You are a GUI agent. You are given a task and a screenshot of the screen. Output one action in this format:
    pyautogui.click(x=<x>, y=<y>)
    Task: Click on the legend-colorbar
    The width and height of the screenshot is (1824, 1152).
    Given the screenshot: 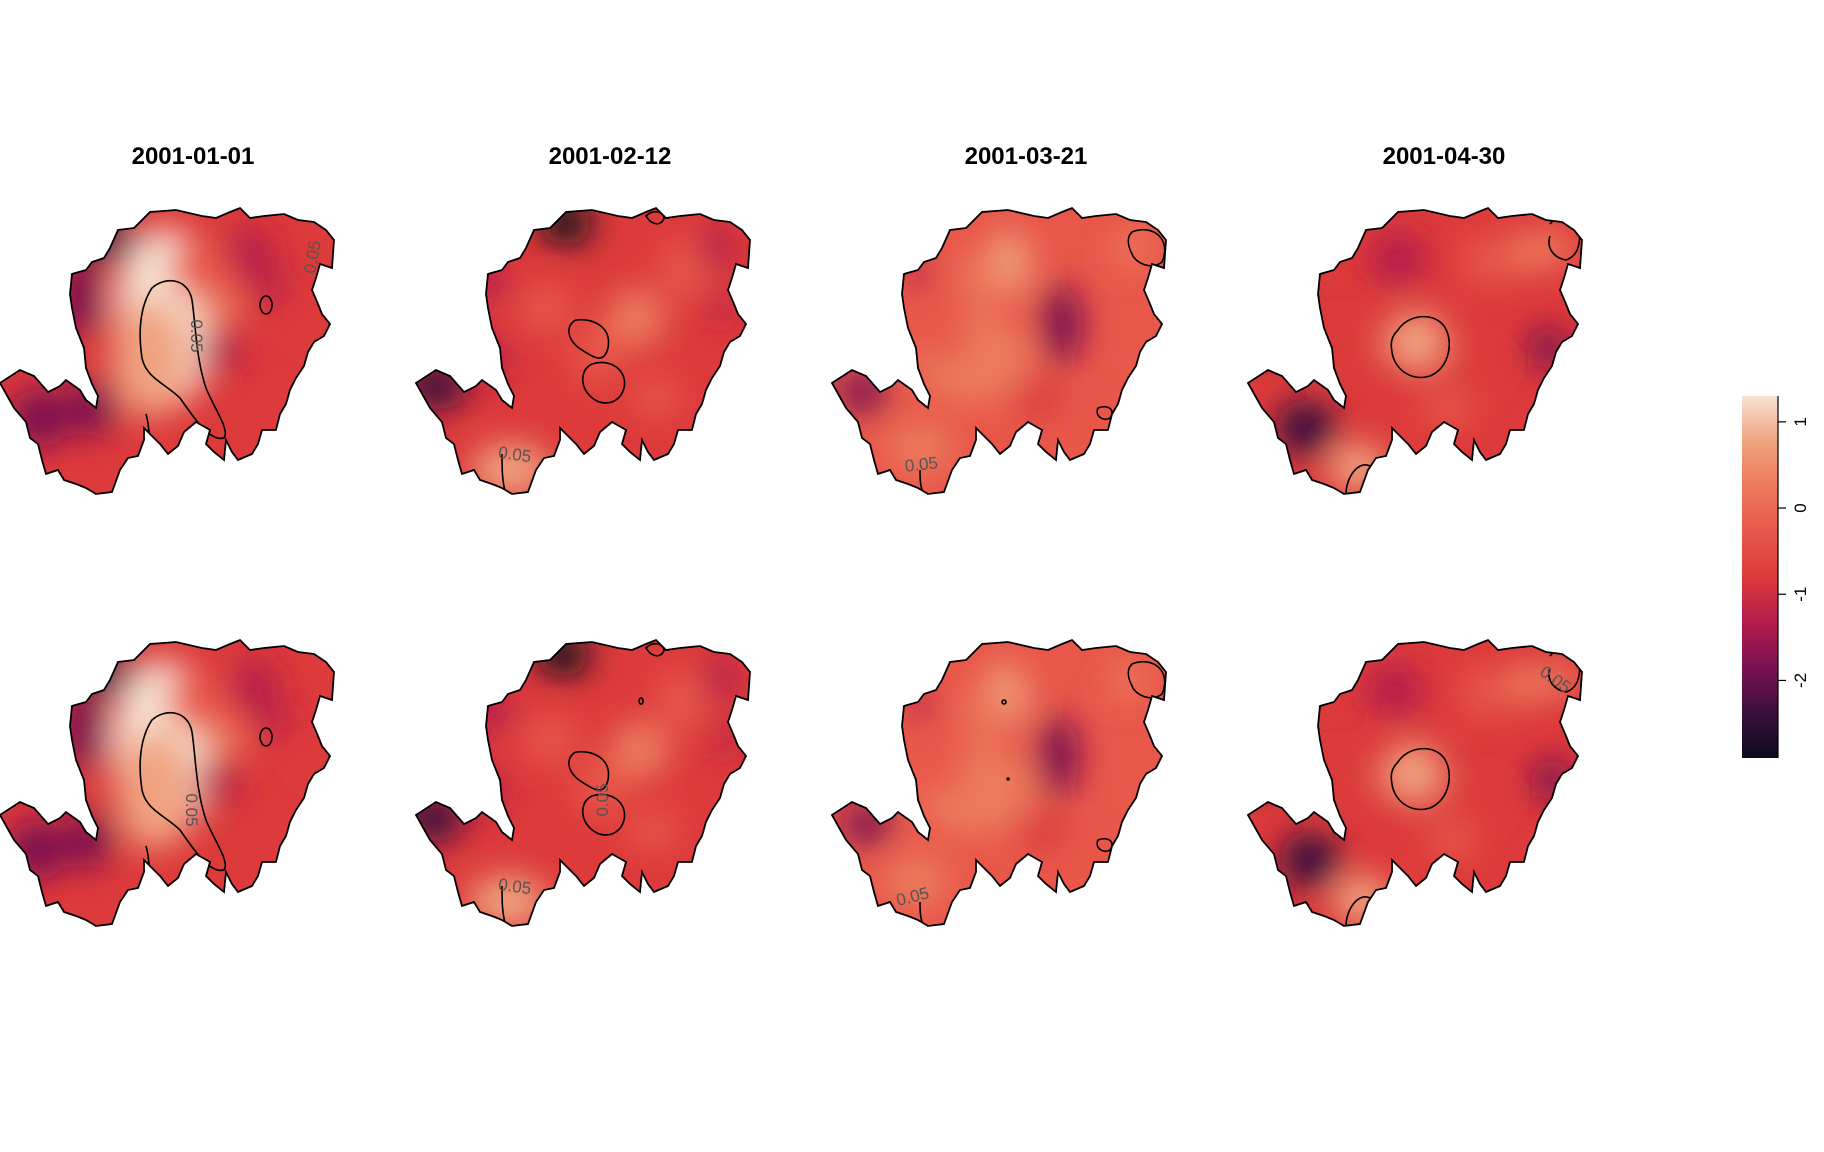 What is the action you would take?
    pyautogui.click(x=1760, y=577)
    